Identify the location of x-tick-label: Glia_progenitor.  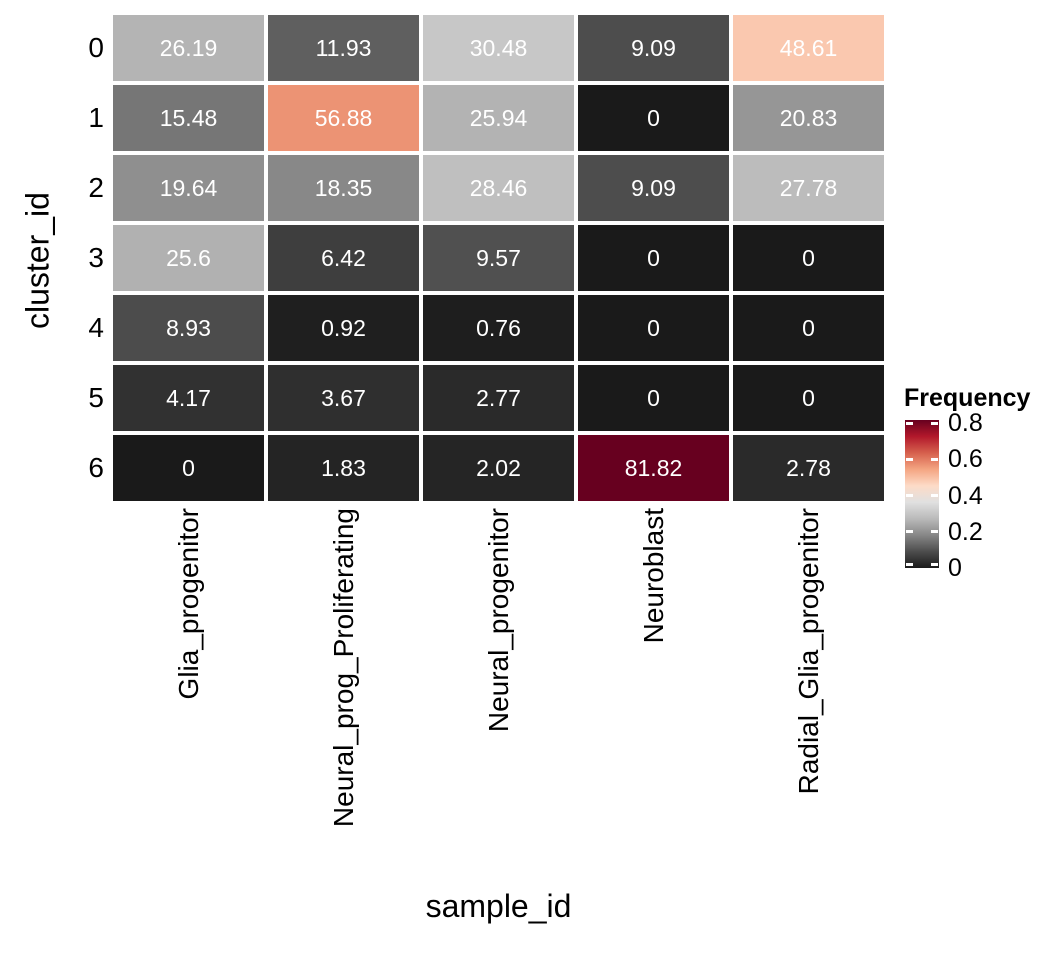
(188, 604).